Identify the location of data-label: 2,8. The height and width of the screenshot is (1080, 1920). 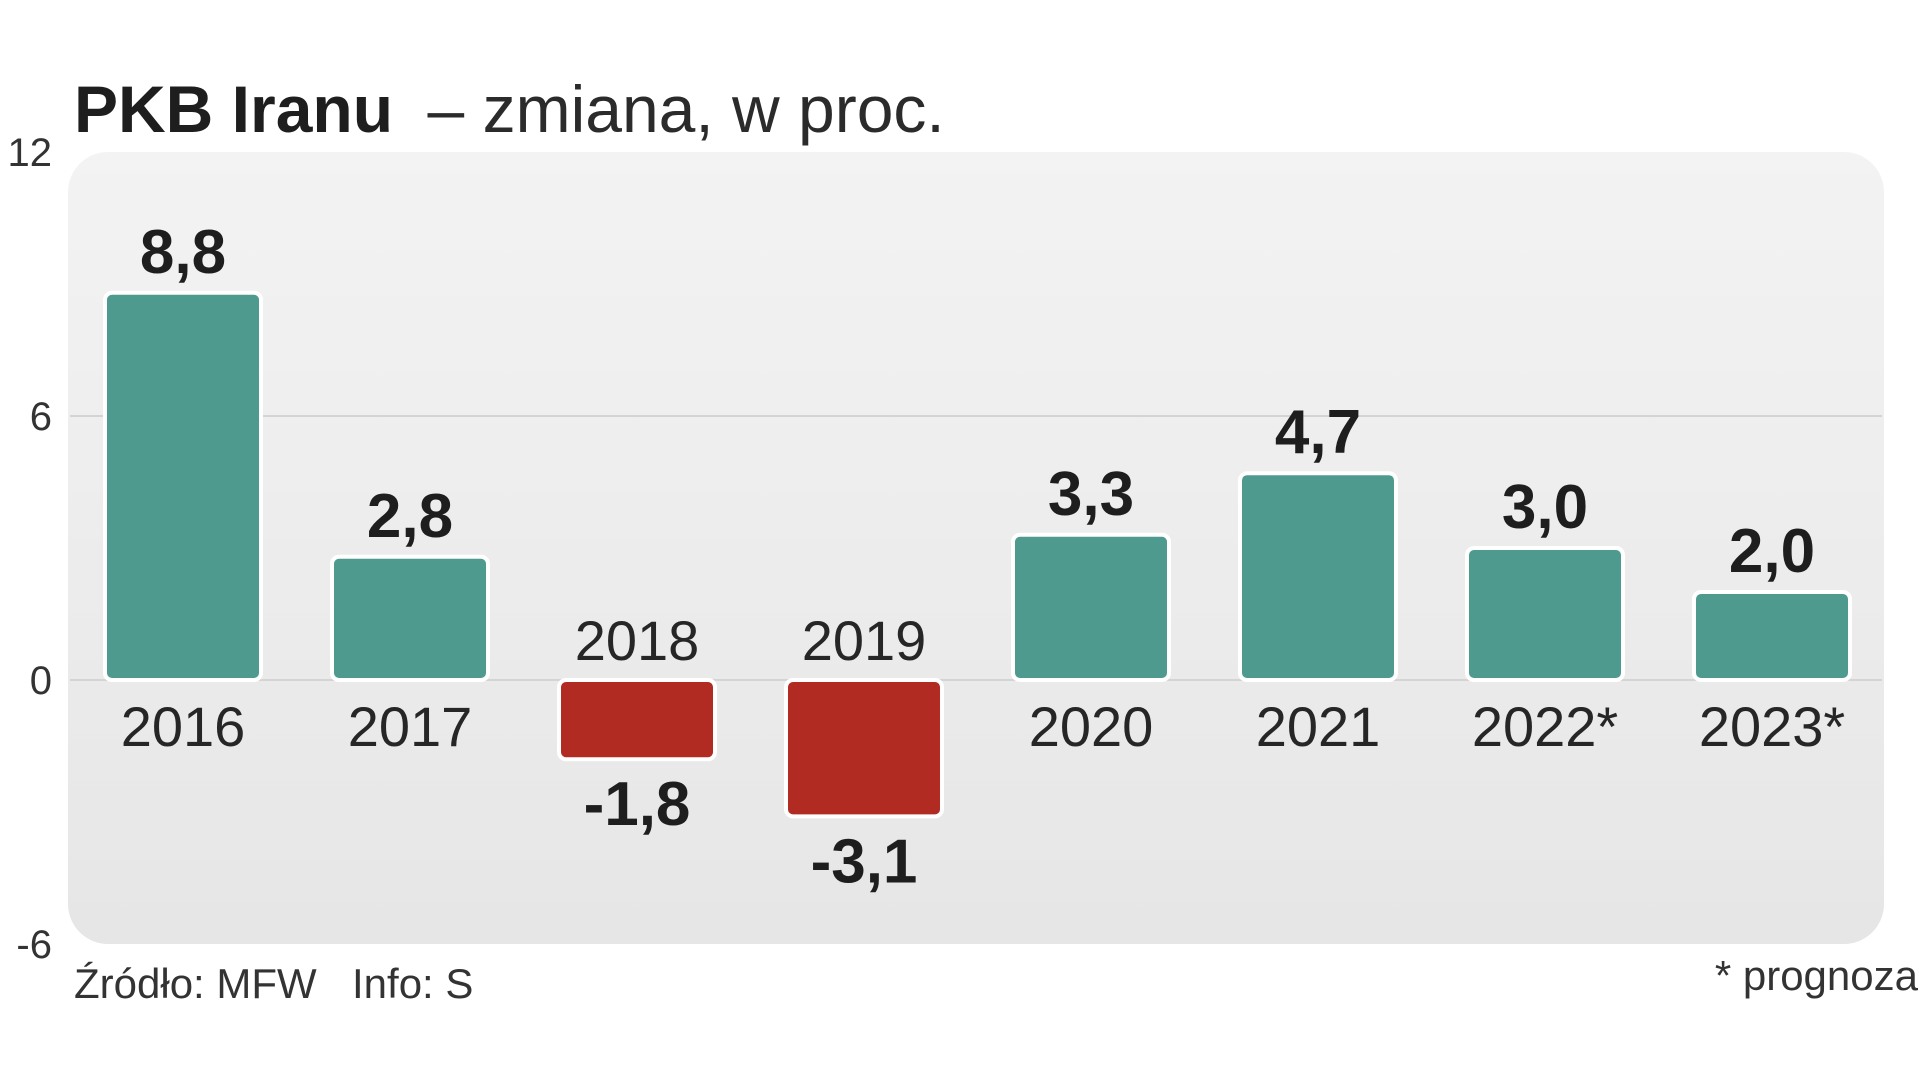
(410, 516).